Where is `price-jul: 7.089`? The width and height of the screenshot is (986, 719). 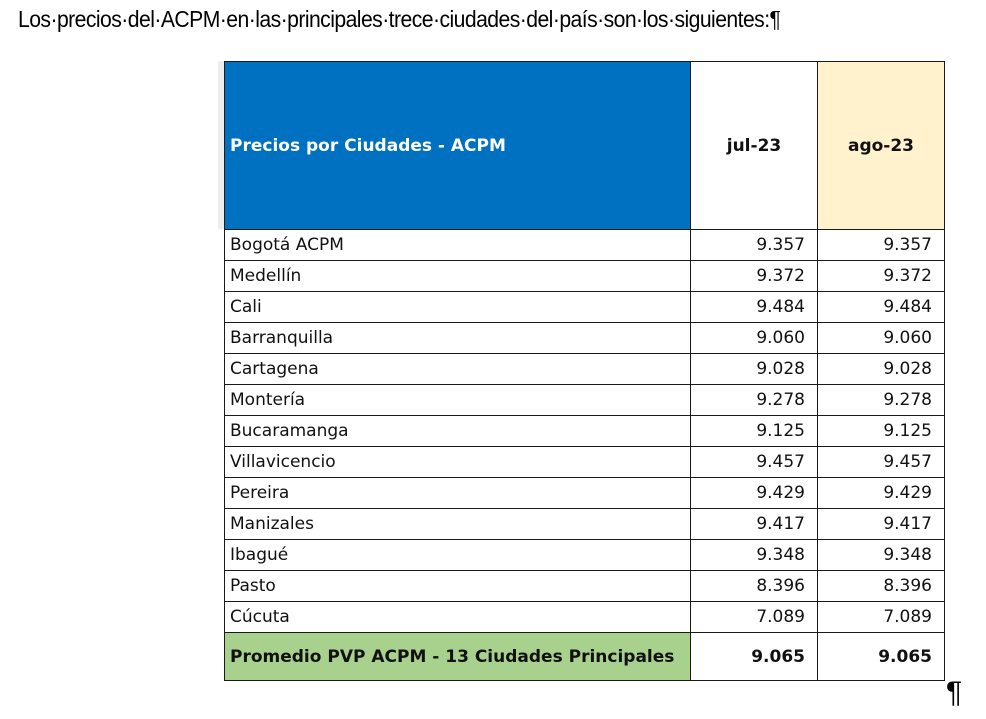
price-jul: 7.089 is located at coordinates (754, 617).